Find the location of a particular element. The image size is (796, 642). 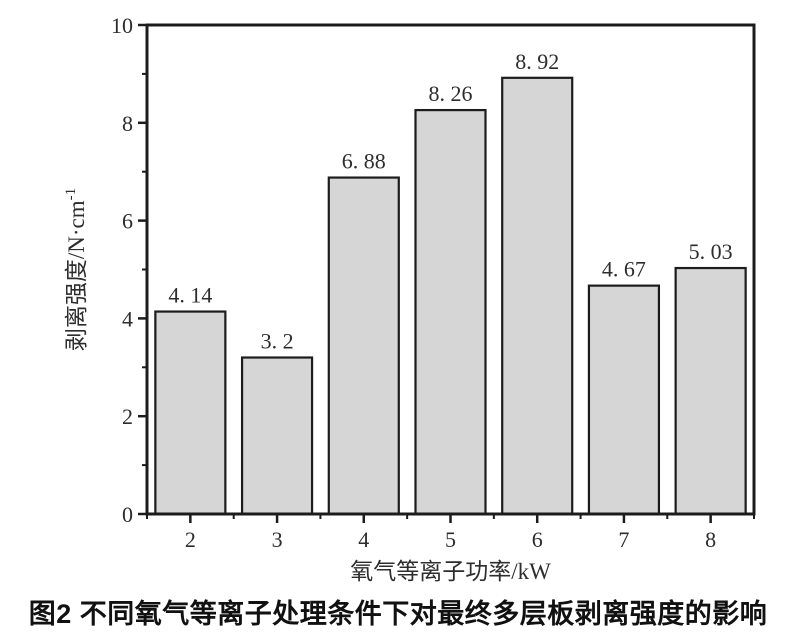

x-tick-label: 6 is located at coordinates (537, 539).